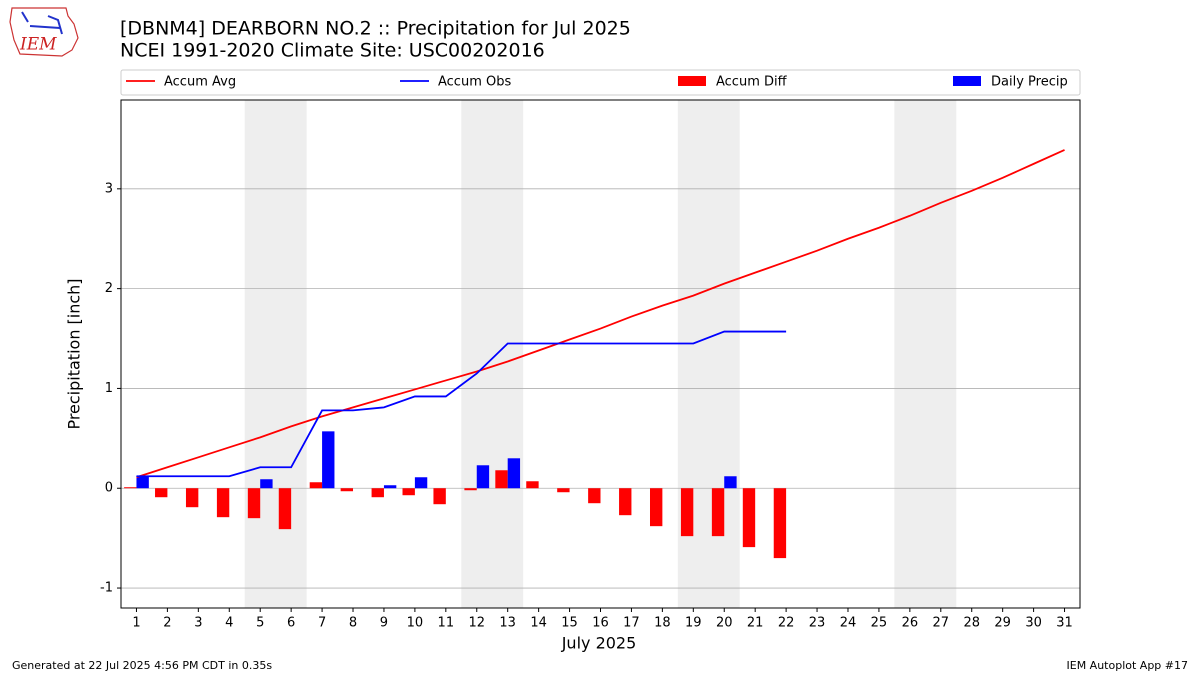  I want to click on logo-text: IEM, so click(38, 45).